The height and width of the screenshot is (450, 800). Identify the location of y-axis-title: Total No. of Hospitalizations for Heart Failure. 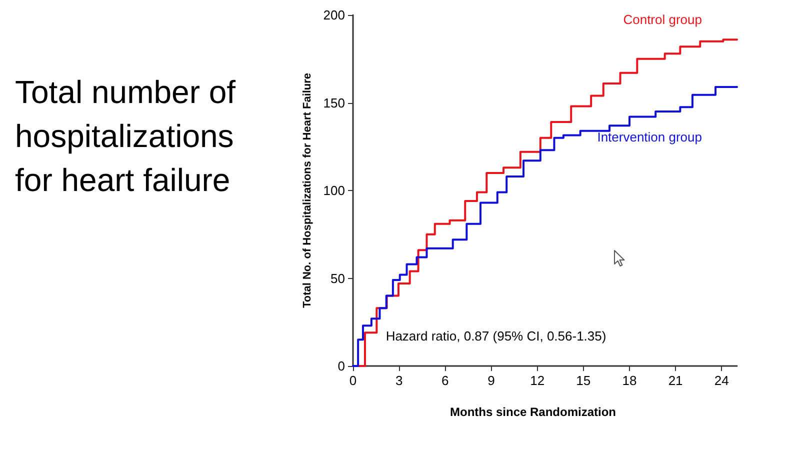
(308, 190).